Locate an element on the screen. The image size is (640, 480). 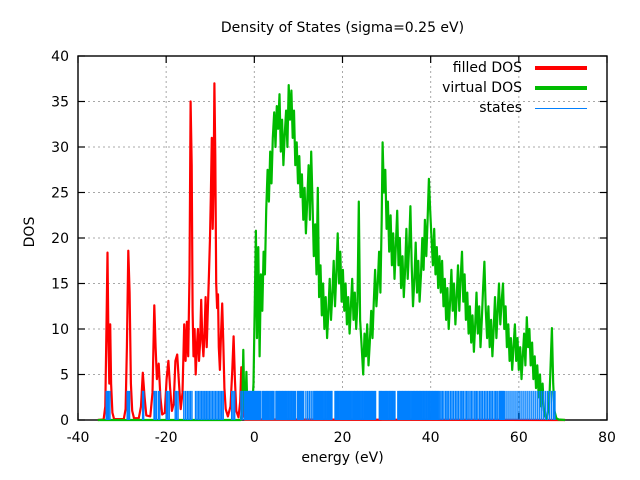
y-tick-label: 0 is located at coordinates (64, 421).